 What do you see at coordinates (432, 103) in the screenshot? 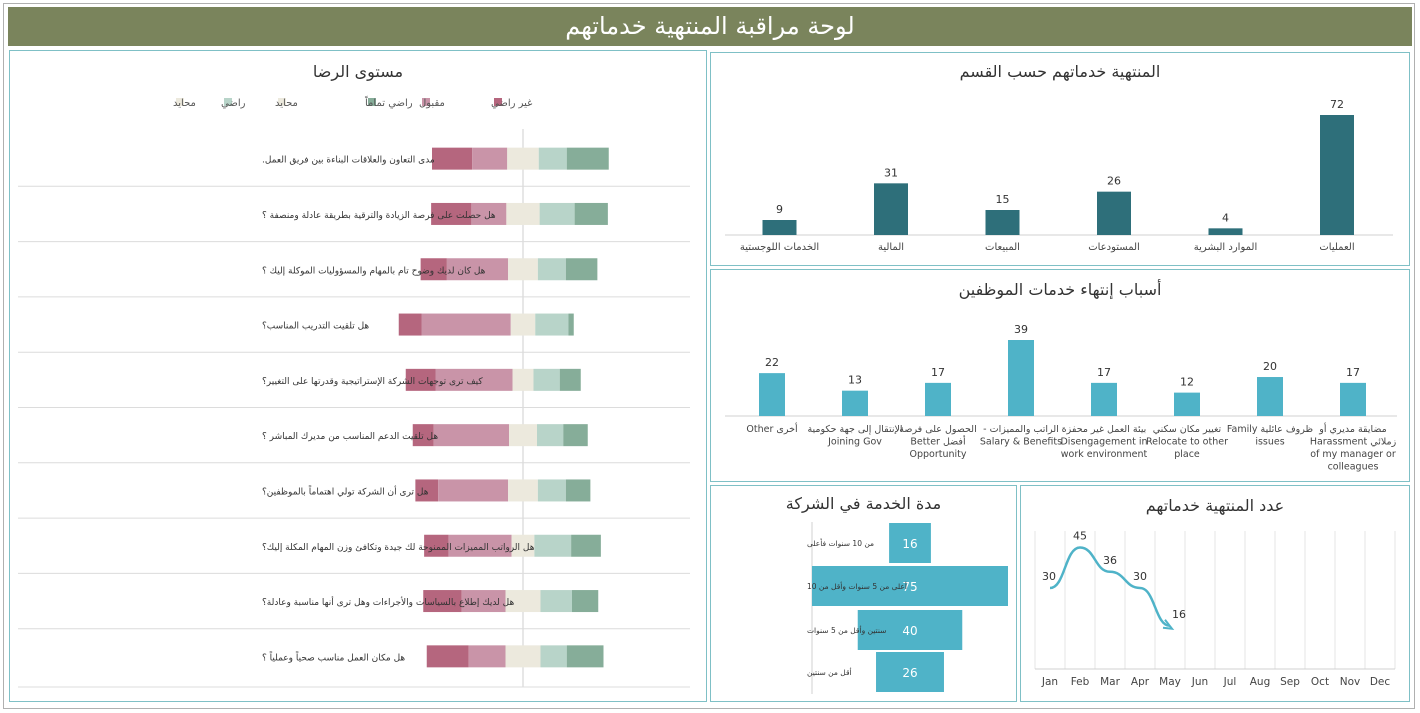
I see `legend-label: مقبول` at bounding box center [432, 103].